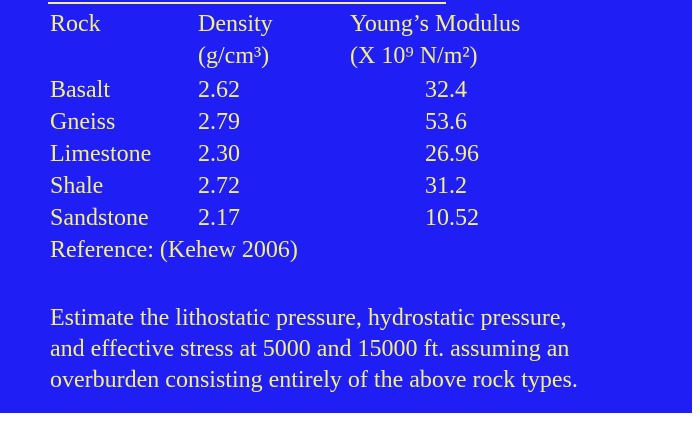  Describe the element at coordinates (247, 3) in the screenshot. I see `header-rule` at that location.